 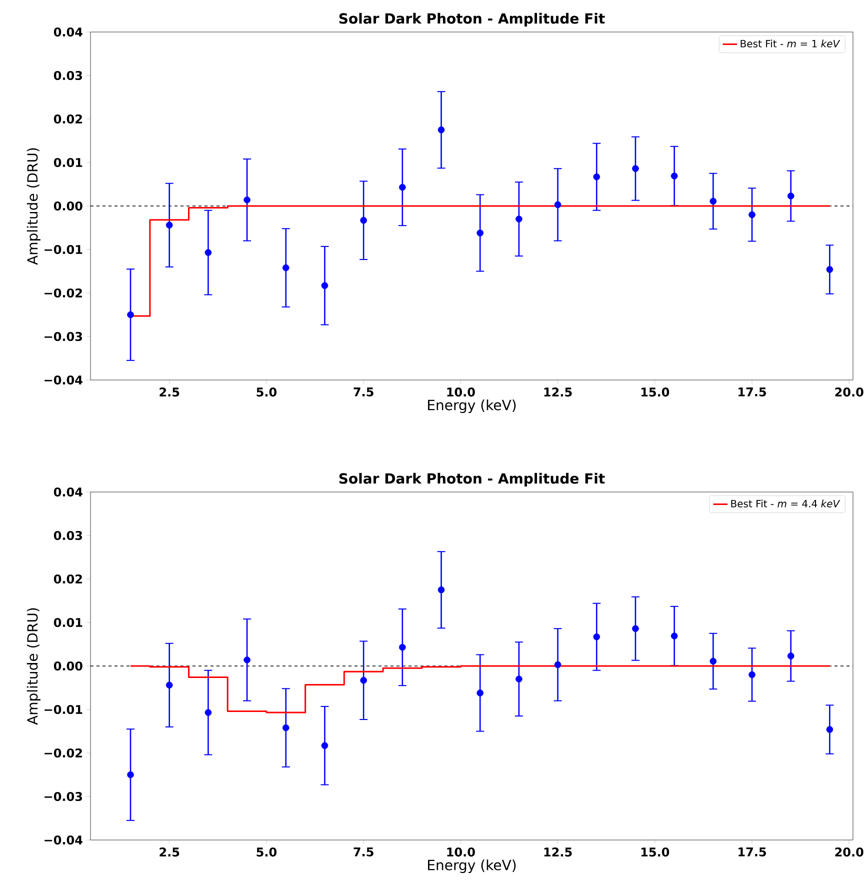 What do you see at coordinates (790, 44) in the screenshot?
I see `legend-label: Best Fit - m = 1 keV` at bounding box center [790, 44].